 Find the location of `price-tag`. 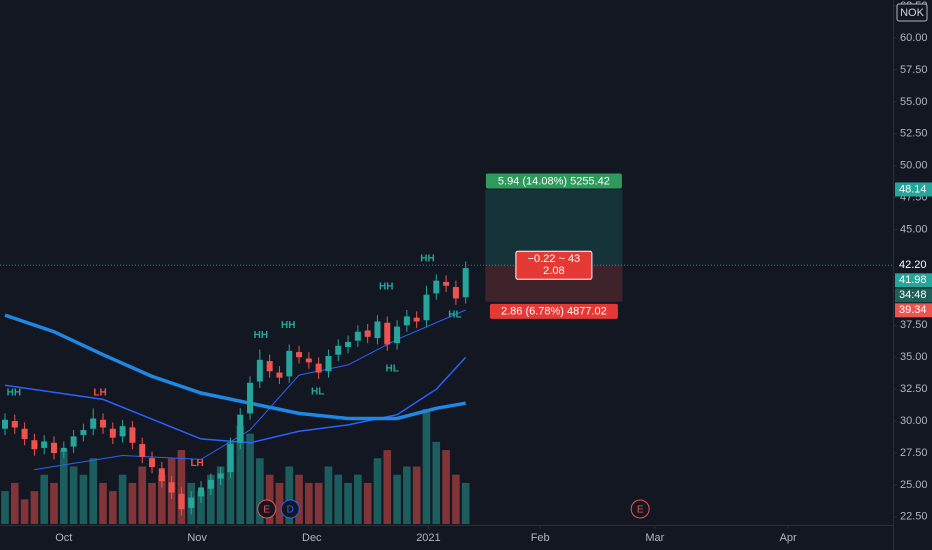

price-tag is located at coordinates (913, 265).